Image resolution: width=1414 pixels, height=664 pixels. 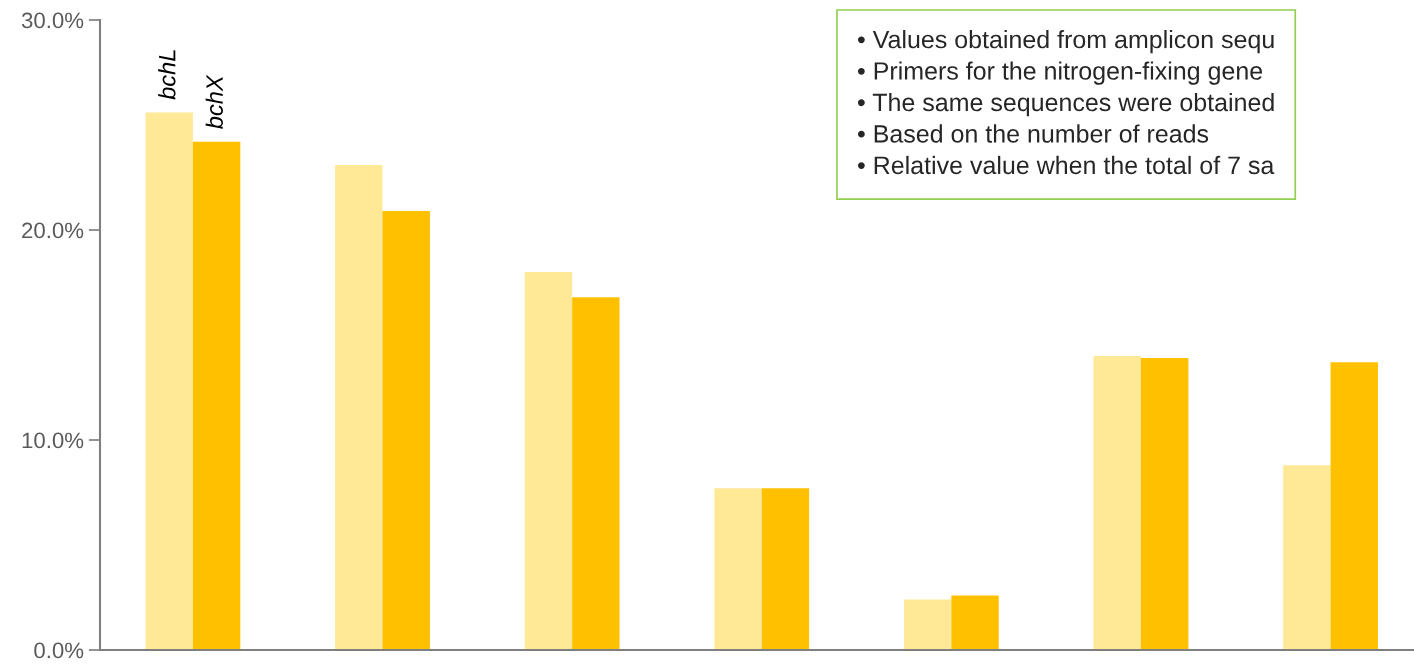 I want to click on annotation: • The same sequences were obtained, so click(x=1065, y=104).